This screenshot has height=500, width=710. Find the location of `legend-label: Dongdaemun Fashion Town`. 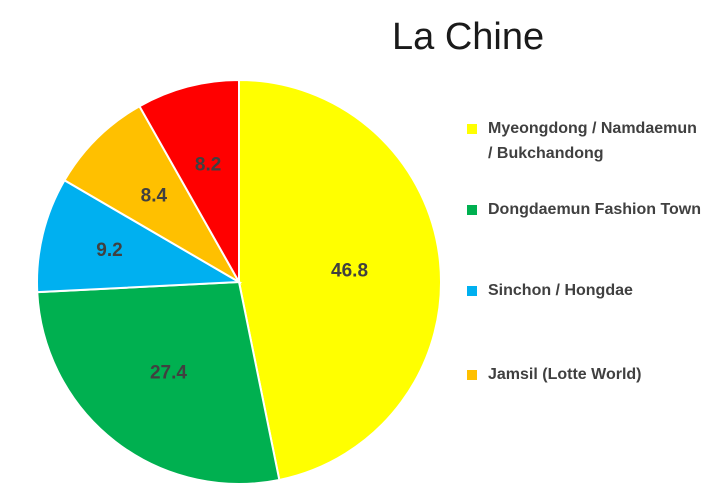

legend-label: Dongdaemun Fashion Town is located at coordinates (595, 209).